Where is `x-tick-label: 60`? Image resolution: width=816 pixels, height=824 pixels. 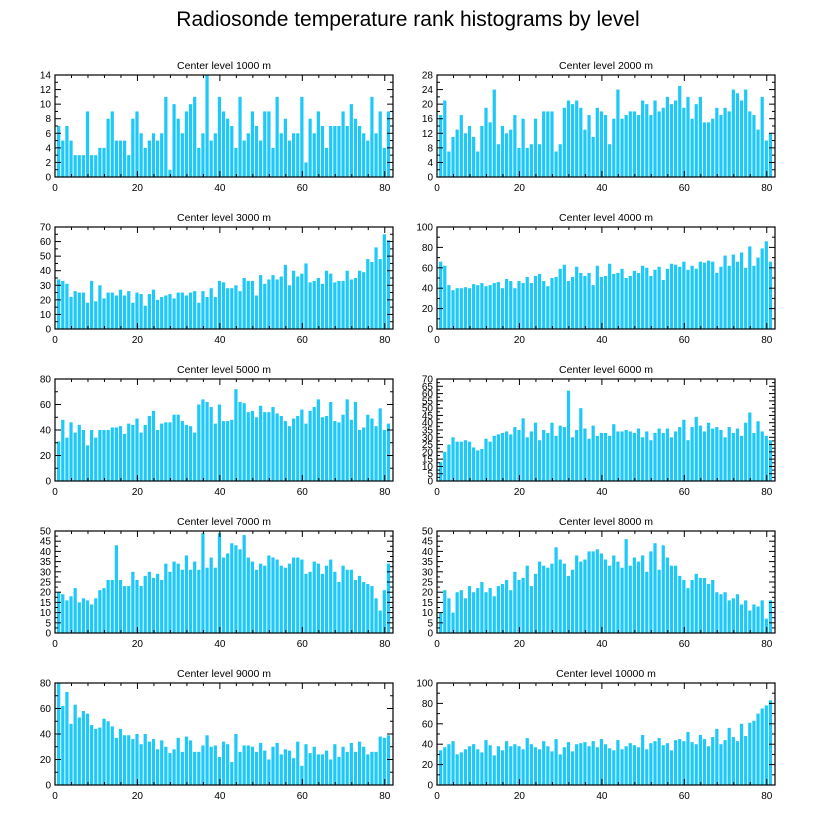
x-tick-label: 60 is located at coordinates (685, 340).